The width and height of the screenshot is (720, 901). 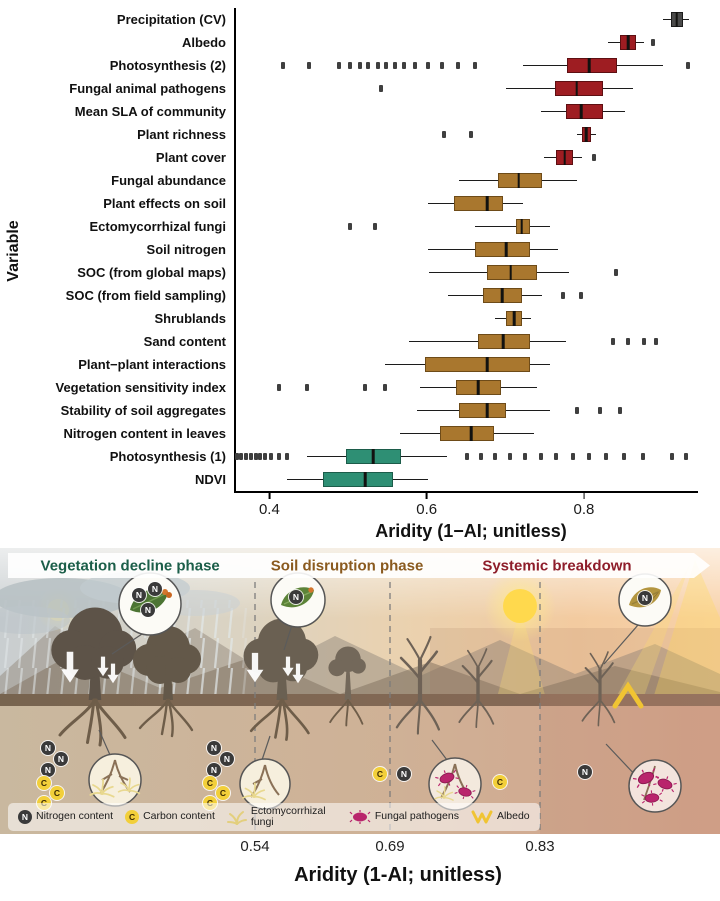 What do you see at coordinates (520, 606) in the screenshot?
I see `sun-icon` at bounding box center [520, 606].